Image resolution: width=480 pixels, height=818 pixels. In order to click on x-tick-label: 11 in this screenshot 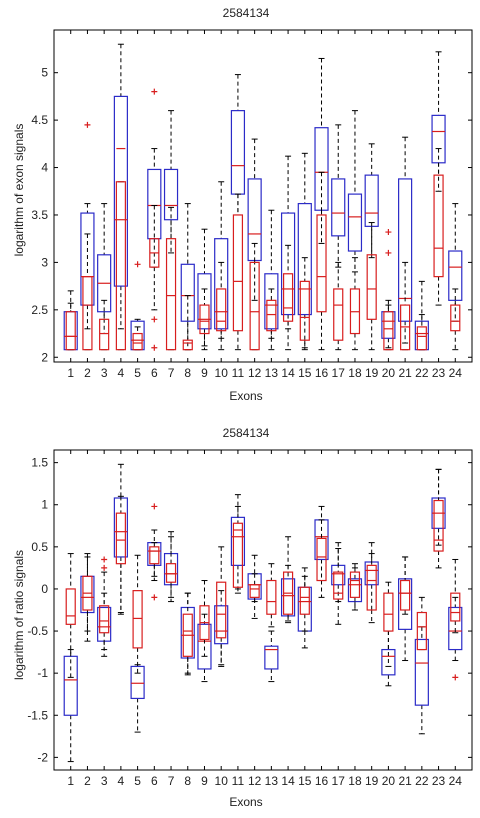, I will do `click(238, 781)`.